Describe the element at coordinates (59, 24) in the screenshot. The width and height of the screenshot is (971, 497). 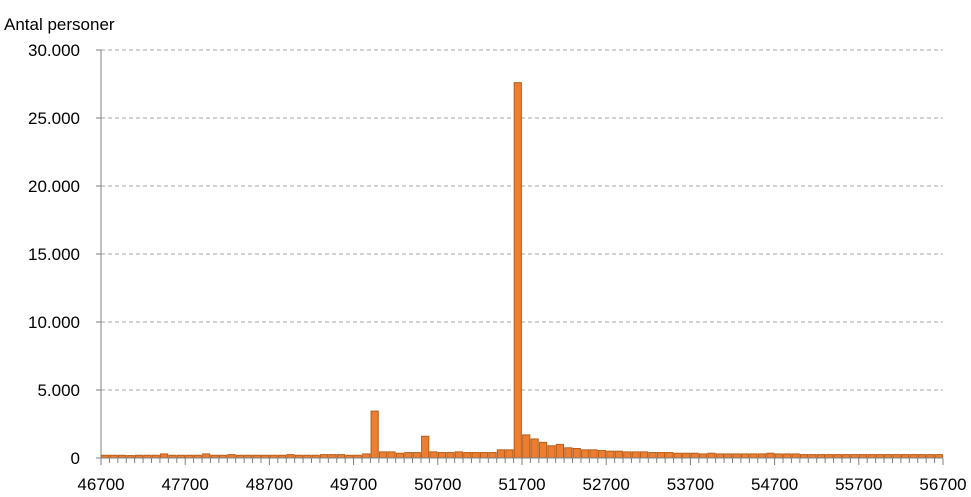
I see `y-axis-title: Antal personer` at that location.